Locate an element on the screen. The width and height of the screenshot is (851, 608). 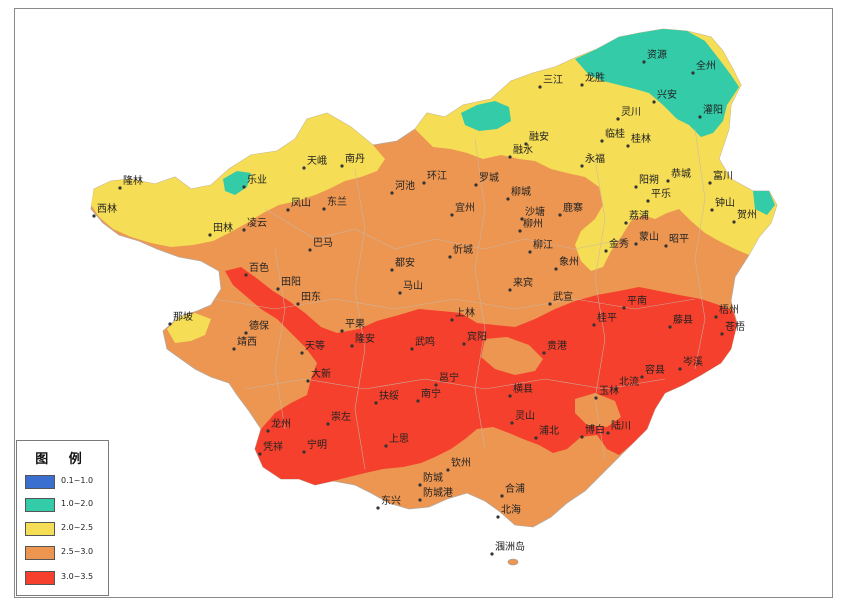
city-label: 金秀 is located at coordinates (619, 243).